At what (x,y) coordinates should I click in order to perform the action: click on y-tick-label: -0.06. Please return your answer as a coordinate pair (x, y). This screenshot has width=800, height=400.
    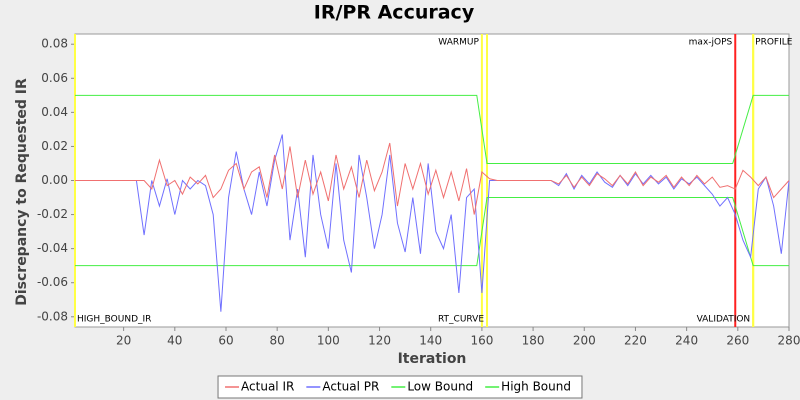
    Looking at the image, I should click on (52, 282).